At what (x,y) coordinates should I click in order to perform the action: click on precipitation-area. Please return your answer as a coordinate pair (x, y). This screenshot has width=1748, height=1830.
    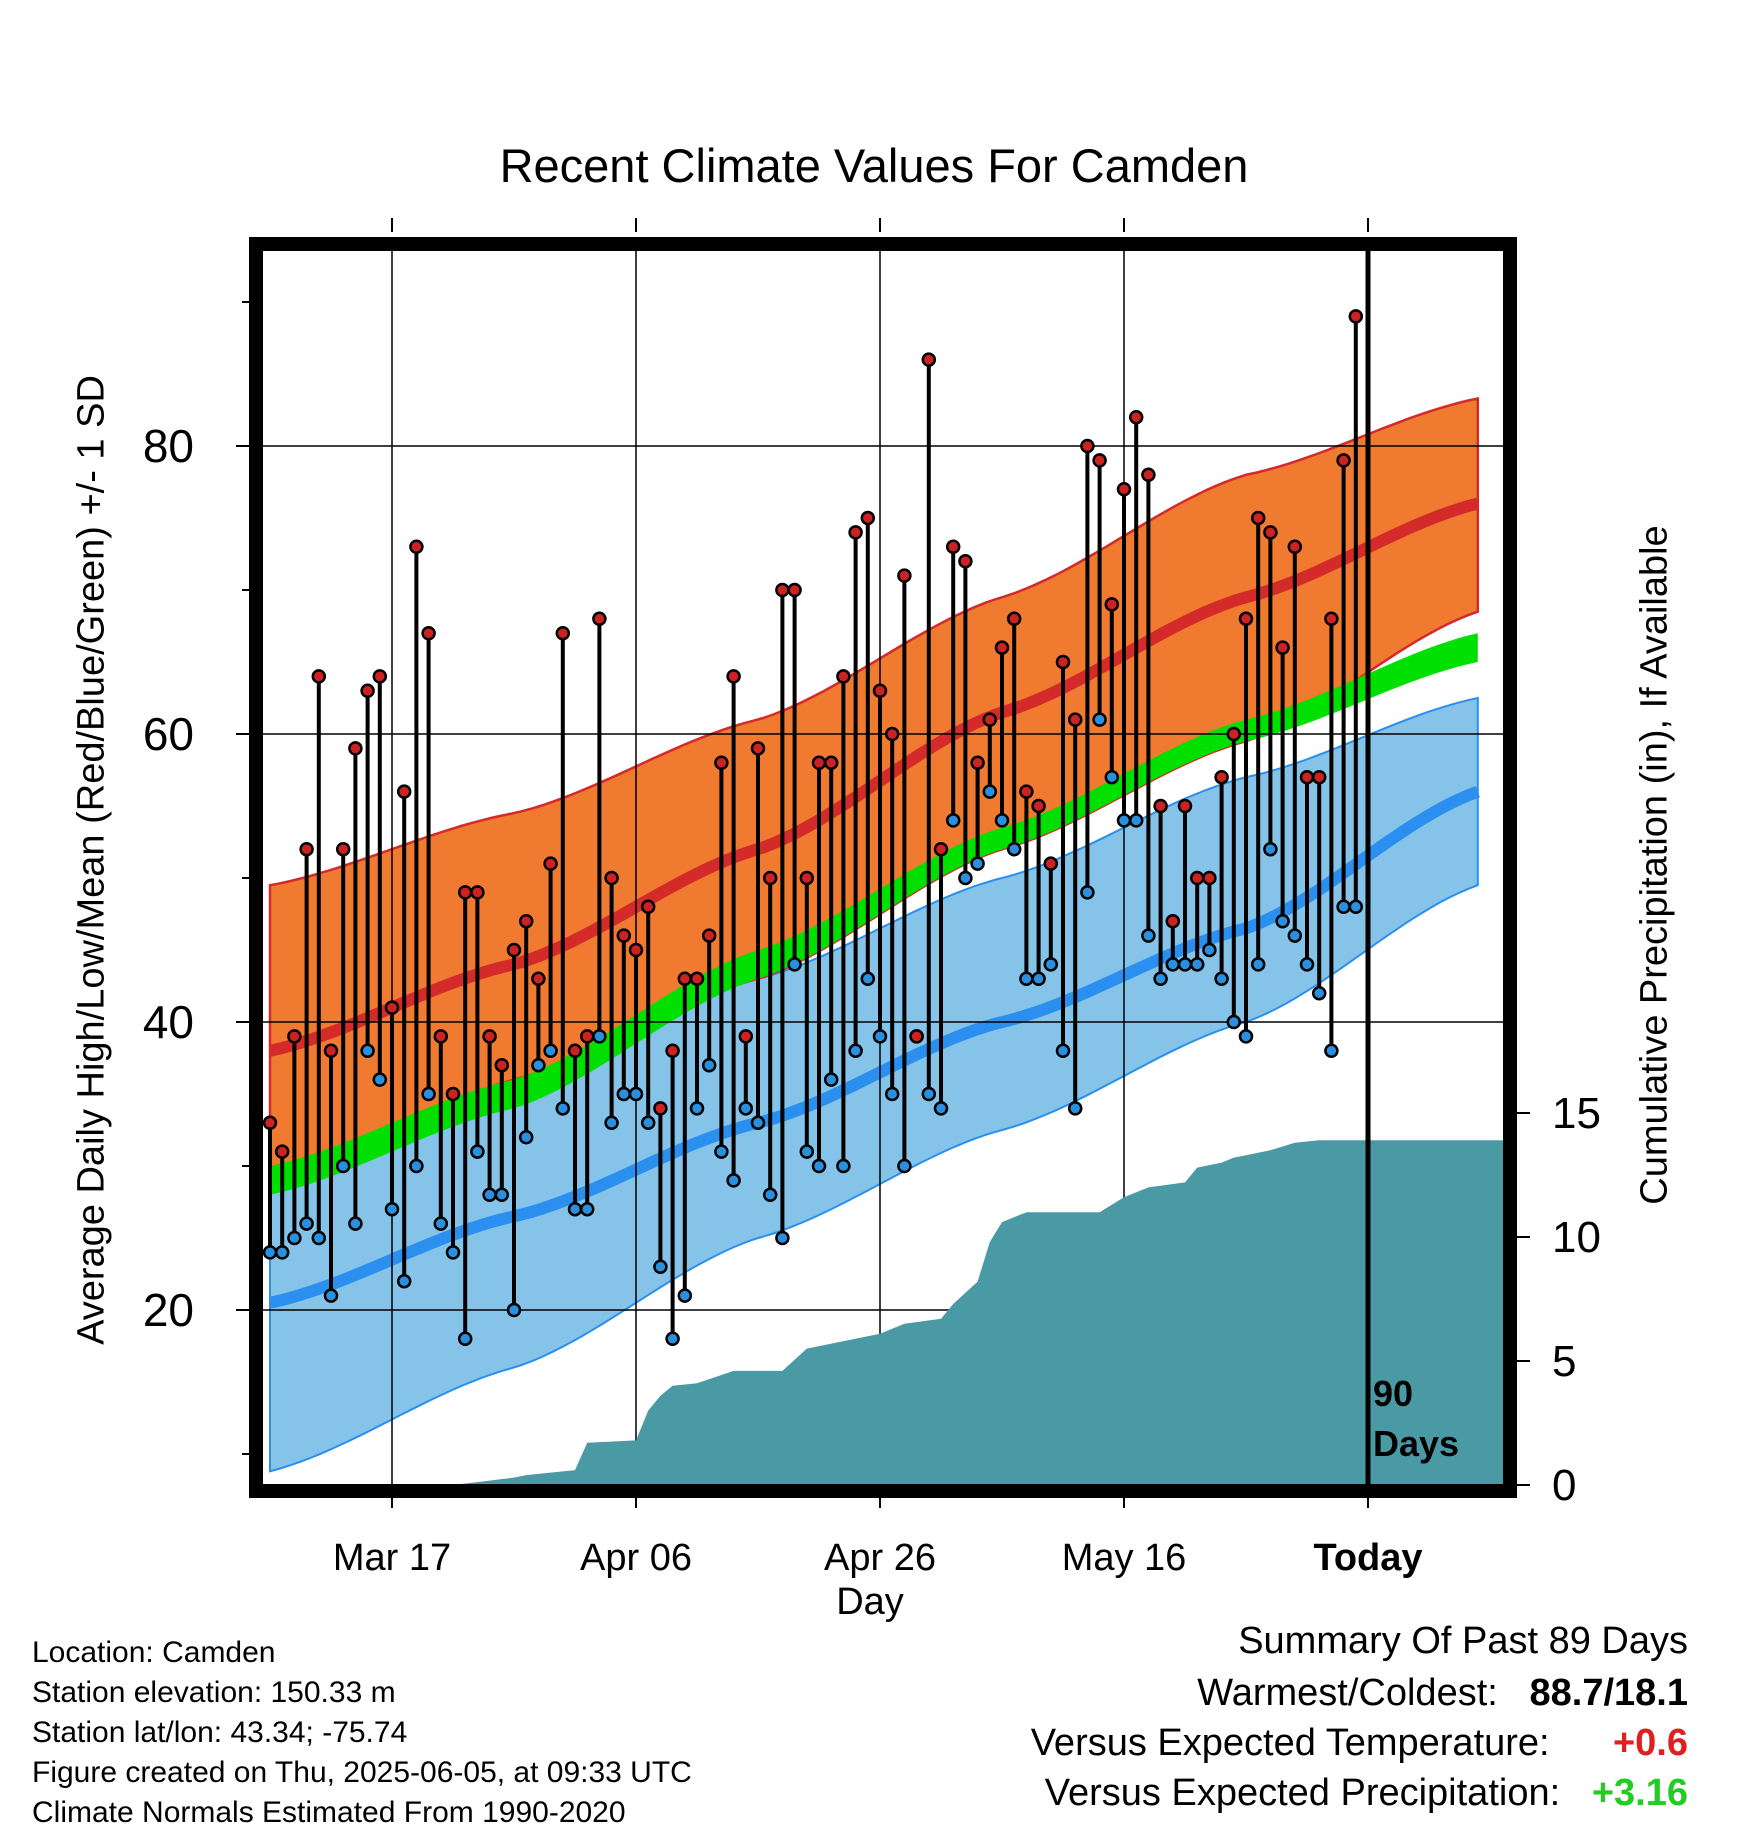
    Looking at the image, I should click on (978, 1312).